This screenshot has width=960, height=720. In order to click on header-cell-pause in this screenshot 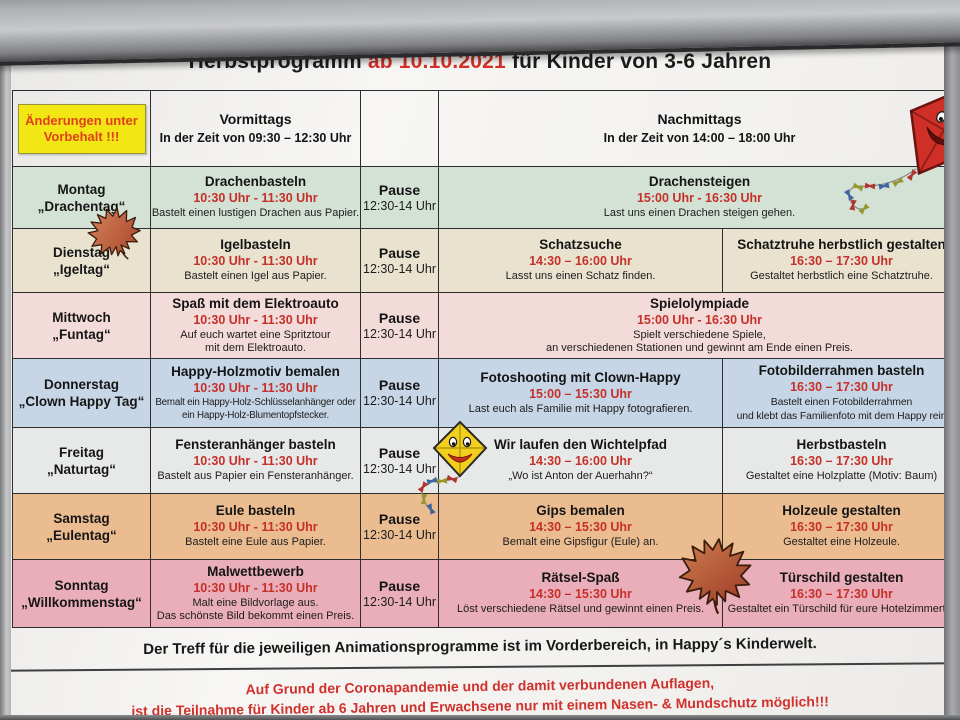, I will do `click(400, 129)`.